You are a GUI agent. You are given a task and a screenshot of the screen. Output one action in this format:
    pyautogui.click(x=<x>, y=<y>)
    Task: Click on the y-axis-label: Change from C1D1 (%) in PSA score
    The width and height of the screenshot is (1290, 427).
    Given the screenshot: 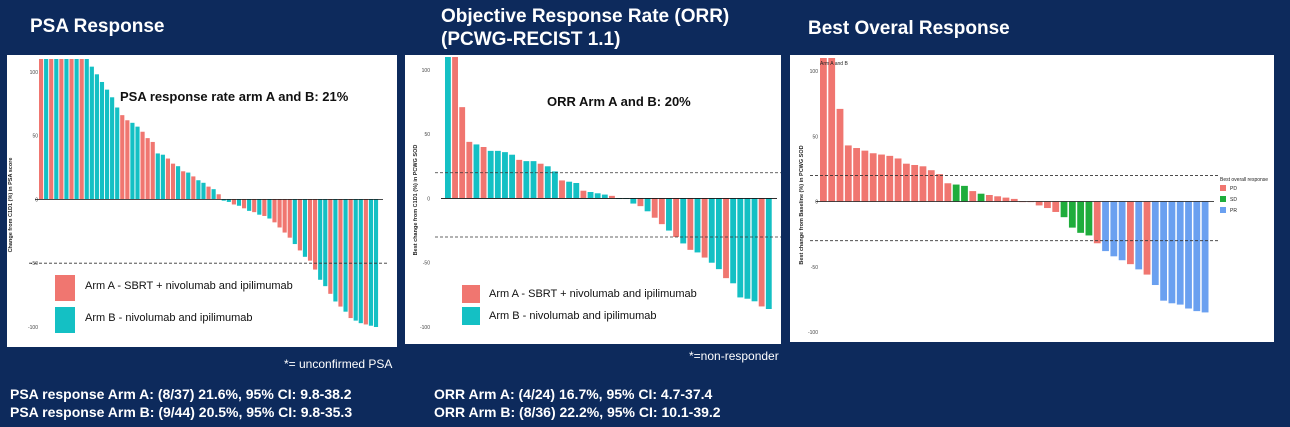 What is the action you would take?
    pyautogui.click(x=11, y=205)
    